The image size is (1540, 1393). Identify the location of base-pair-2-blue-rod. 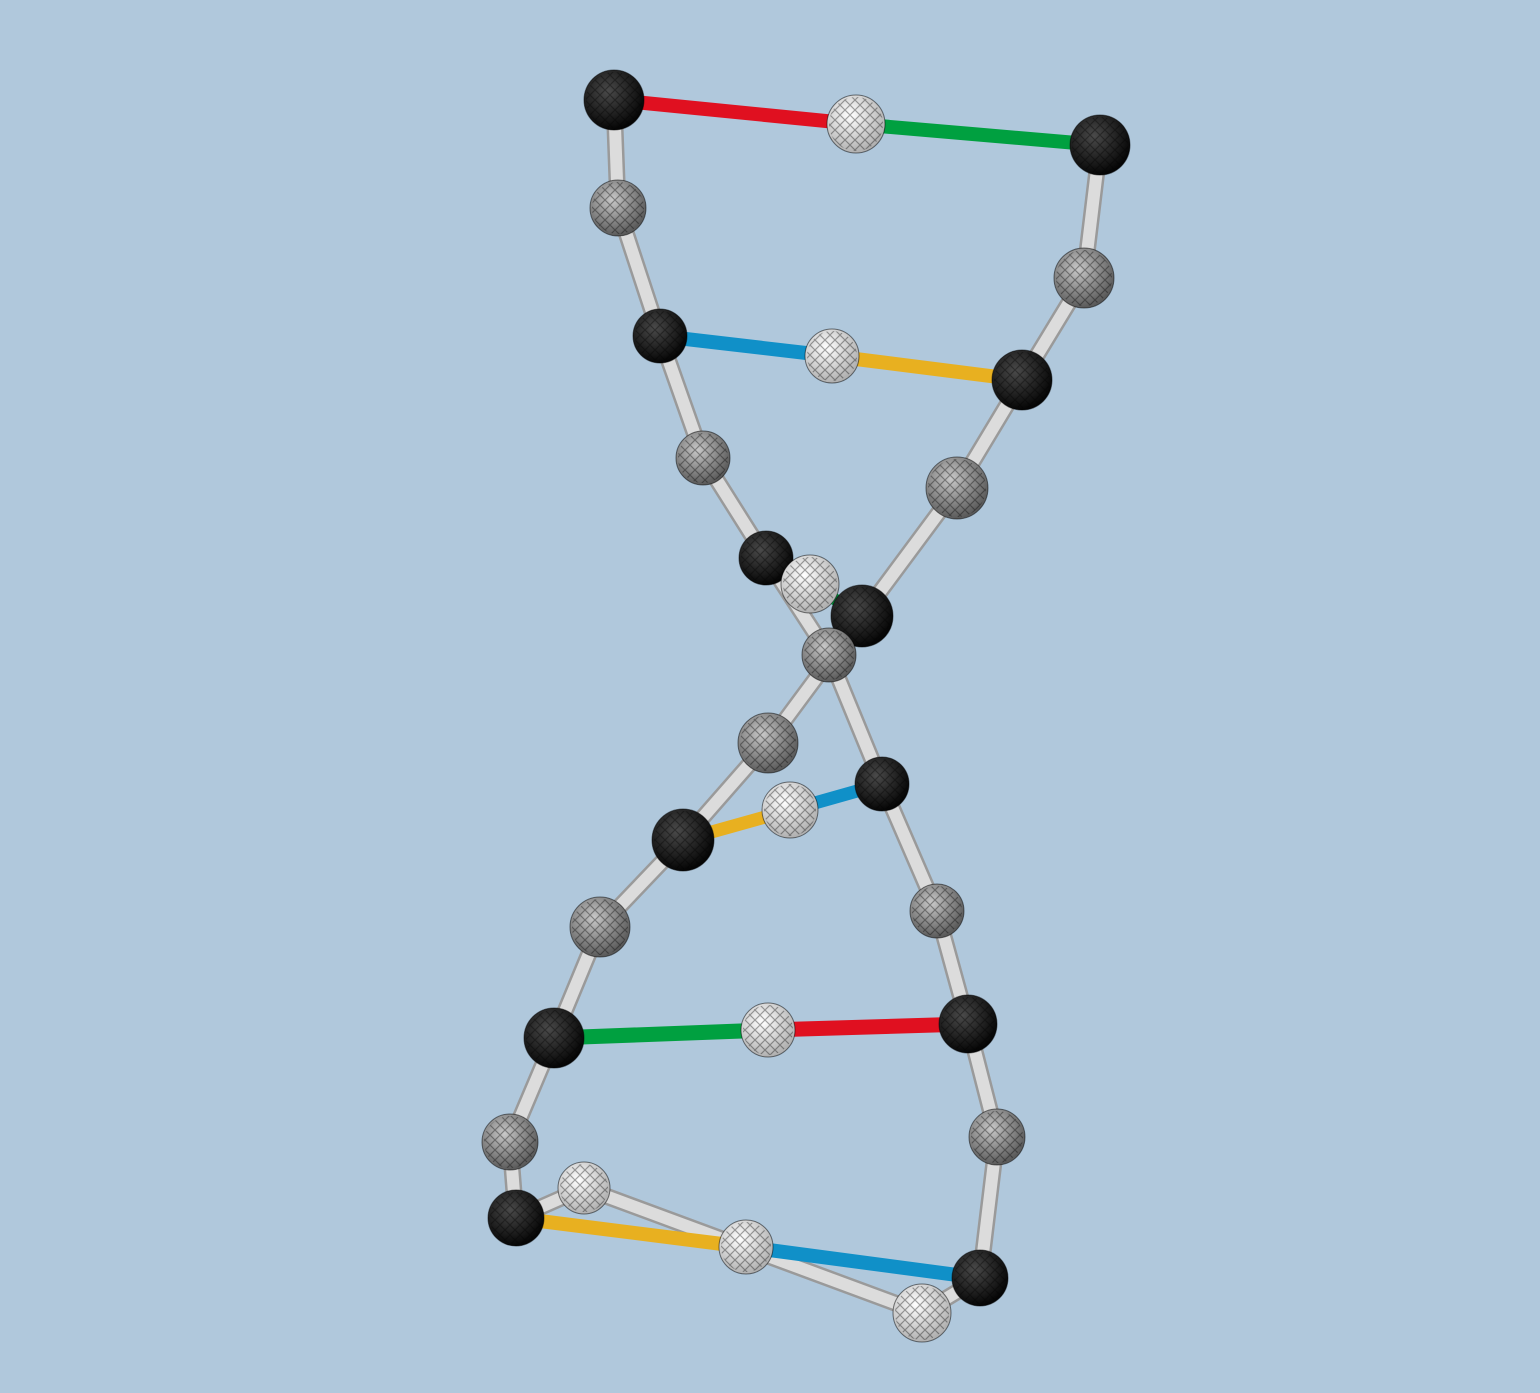
(746, 346).